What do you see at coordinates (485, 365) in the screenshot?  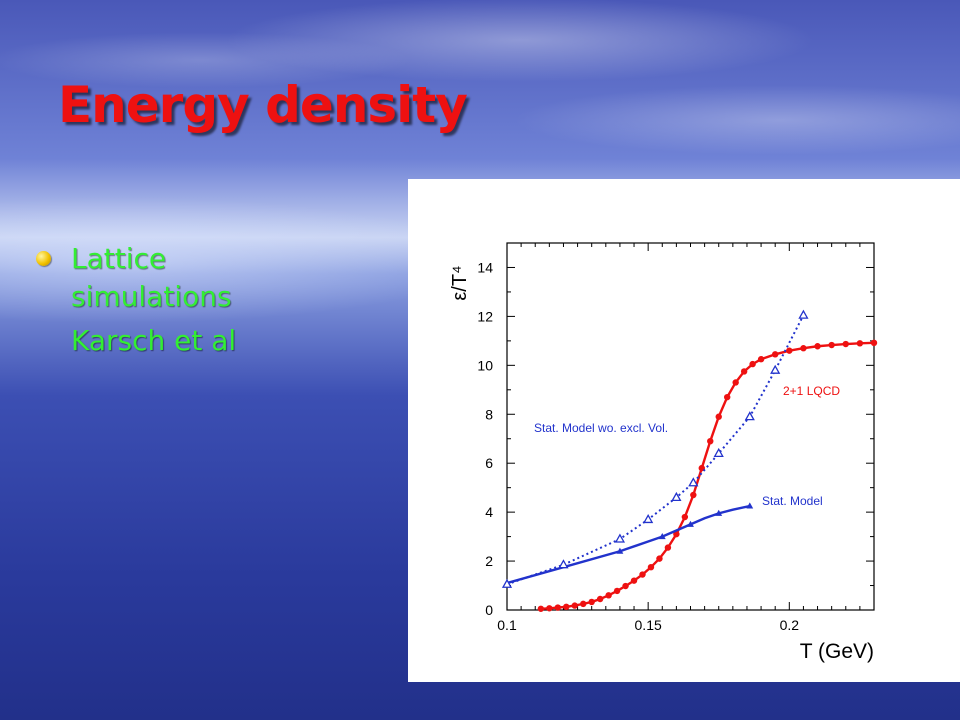 I see `y-tick-label: 10` at bounding box center [485, 365].